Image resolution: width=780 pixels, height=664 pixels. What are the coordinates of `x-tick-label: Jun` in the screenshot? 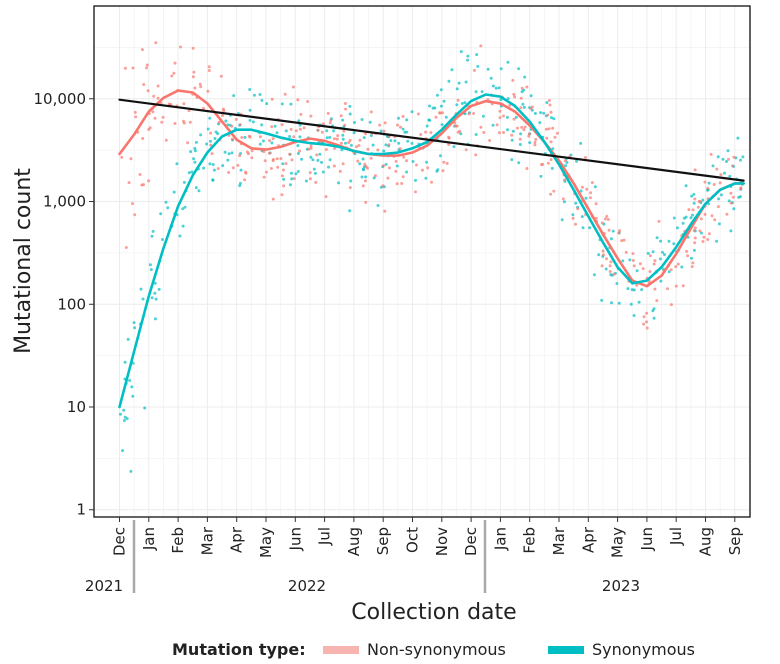 It's located at (295, 539).